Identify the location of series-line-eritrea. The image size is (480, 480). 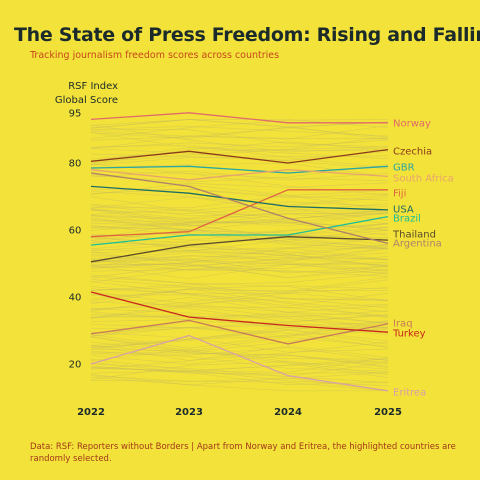
(239, 363).